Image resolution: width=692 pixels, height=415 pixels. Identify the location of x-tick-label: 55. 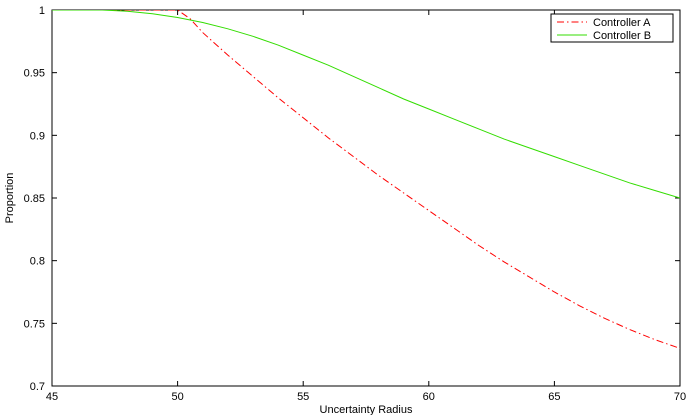
(303, 397).